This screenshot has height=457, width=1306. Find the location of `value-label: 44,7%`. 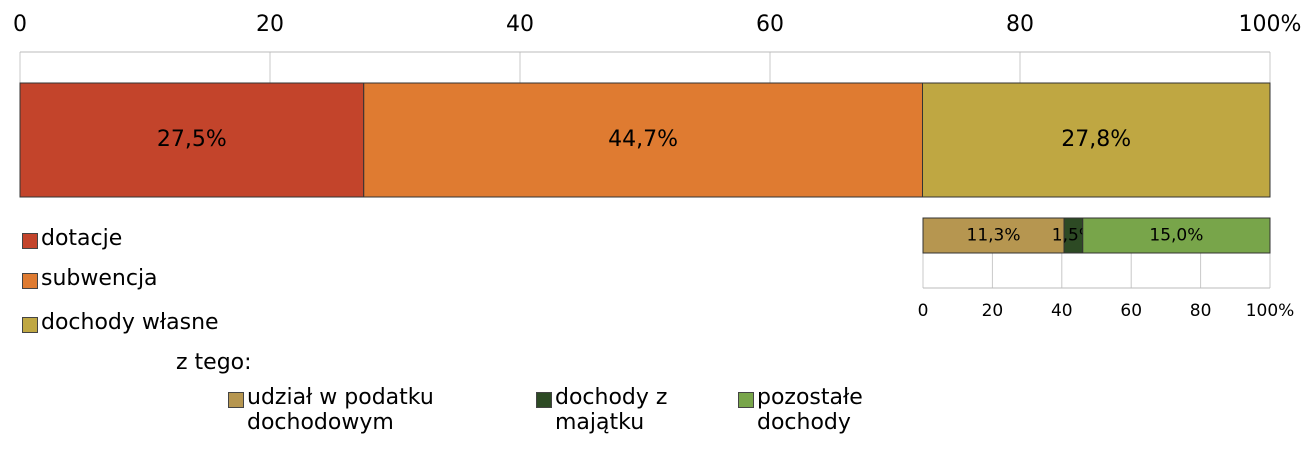

value-label: 44,7% is located at coordinates (643, 139).